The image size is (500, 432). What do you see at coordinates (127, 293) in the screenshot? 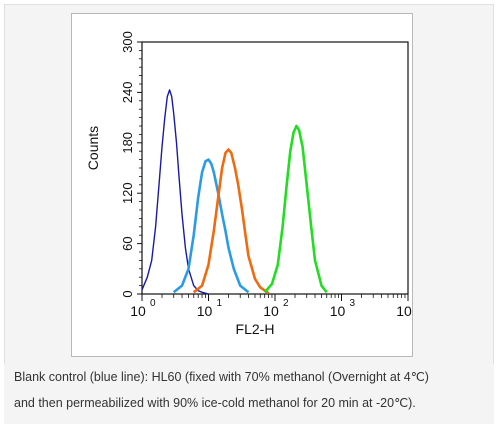
I see `y-tick-label: 0` at bounding box center [127, 293].